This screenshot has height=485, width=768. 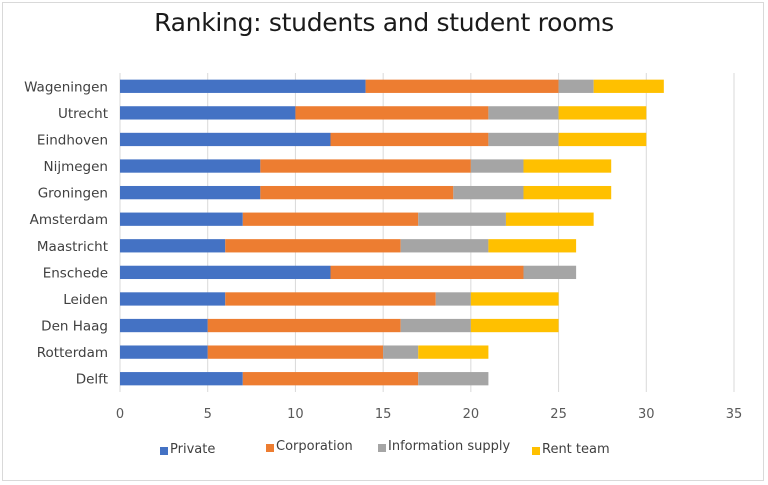 What do you see at coordinates (85, 300) in the screenshot?
I see `category-label: Leiden` at bounding box center [85, 300].